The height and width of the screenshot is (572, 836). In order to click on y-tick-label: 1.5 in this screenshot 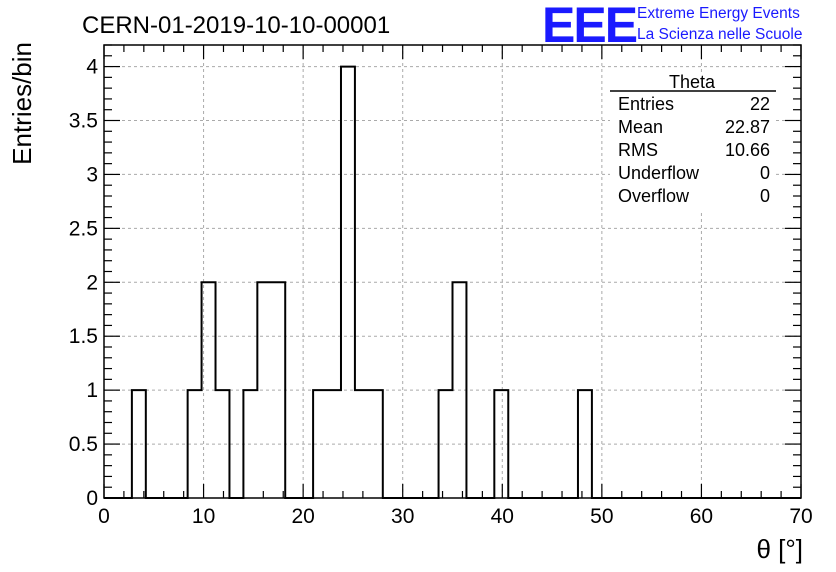, I will do `click(83, 336)`.